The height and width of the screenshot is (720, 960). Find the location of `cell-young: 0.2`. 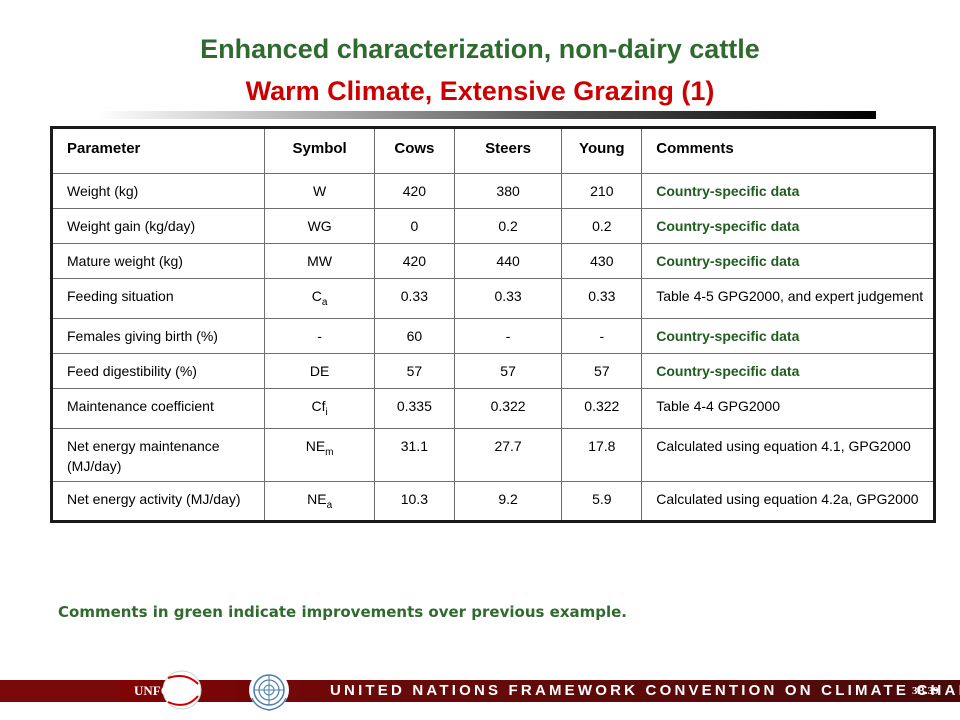

cell-young: 0.2 is located at coordinates (602, 226).